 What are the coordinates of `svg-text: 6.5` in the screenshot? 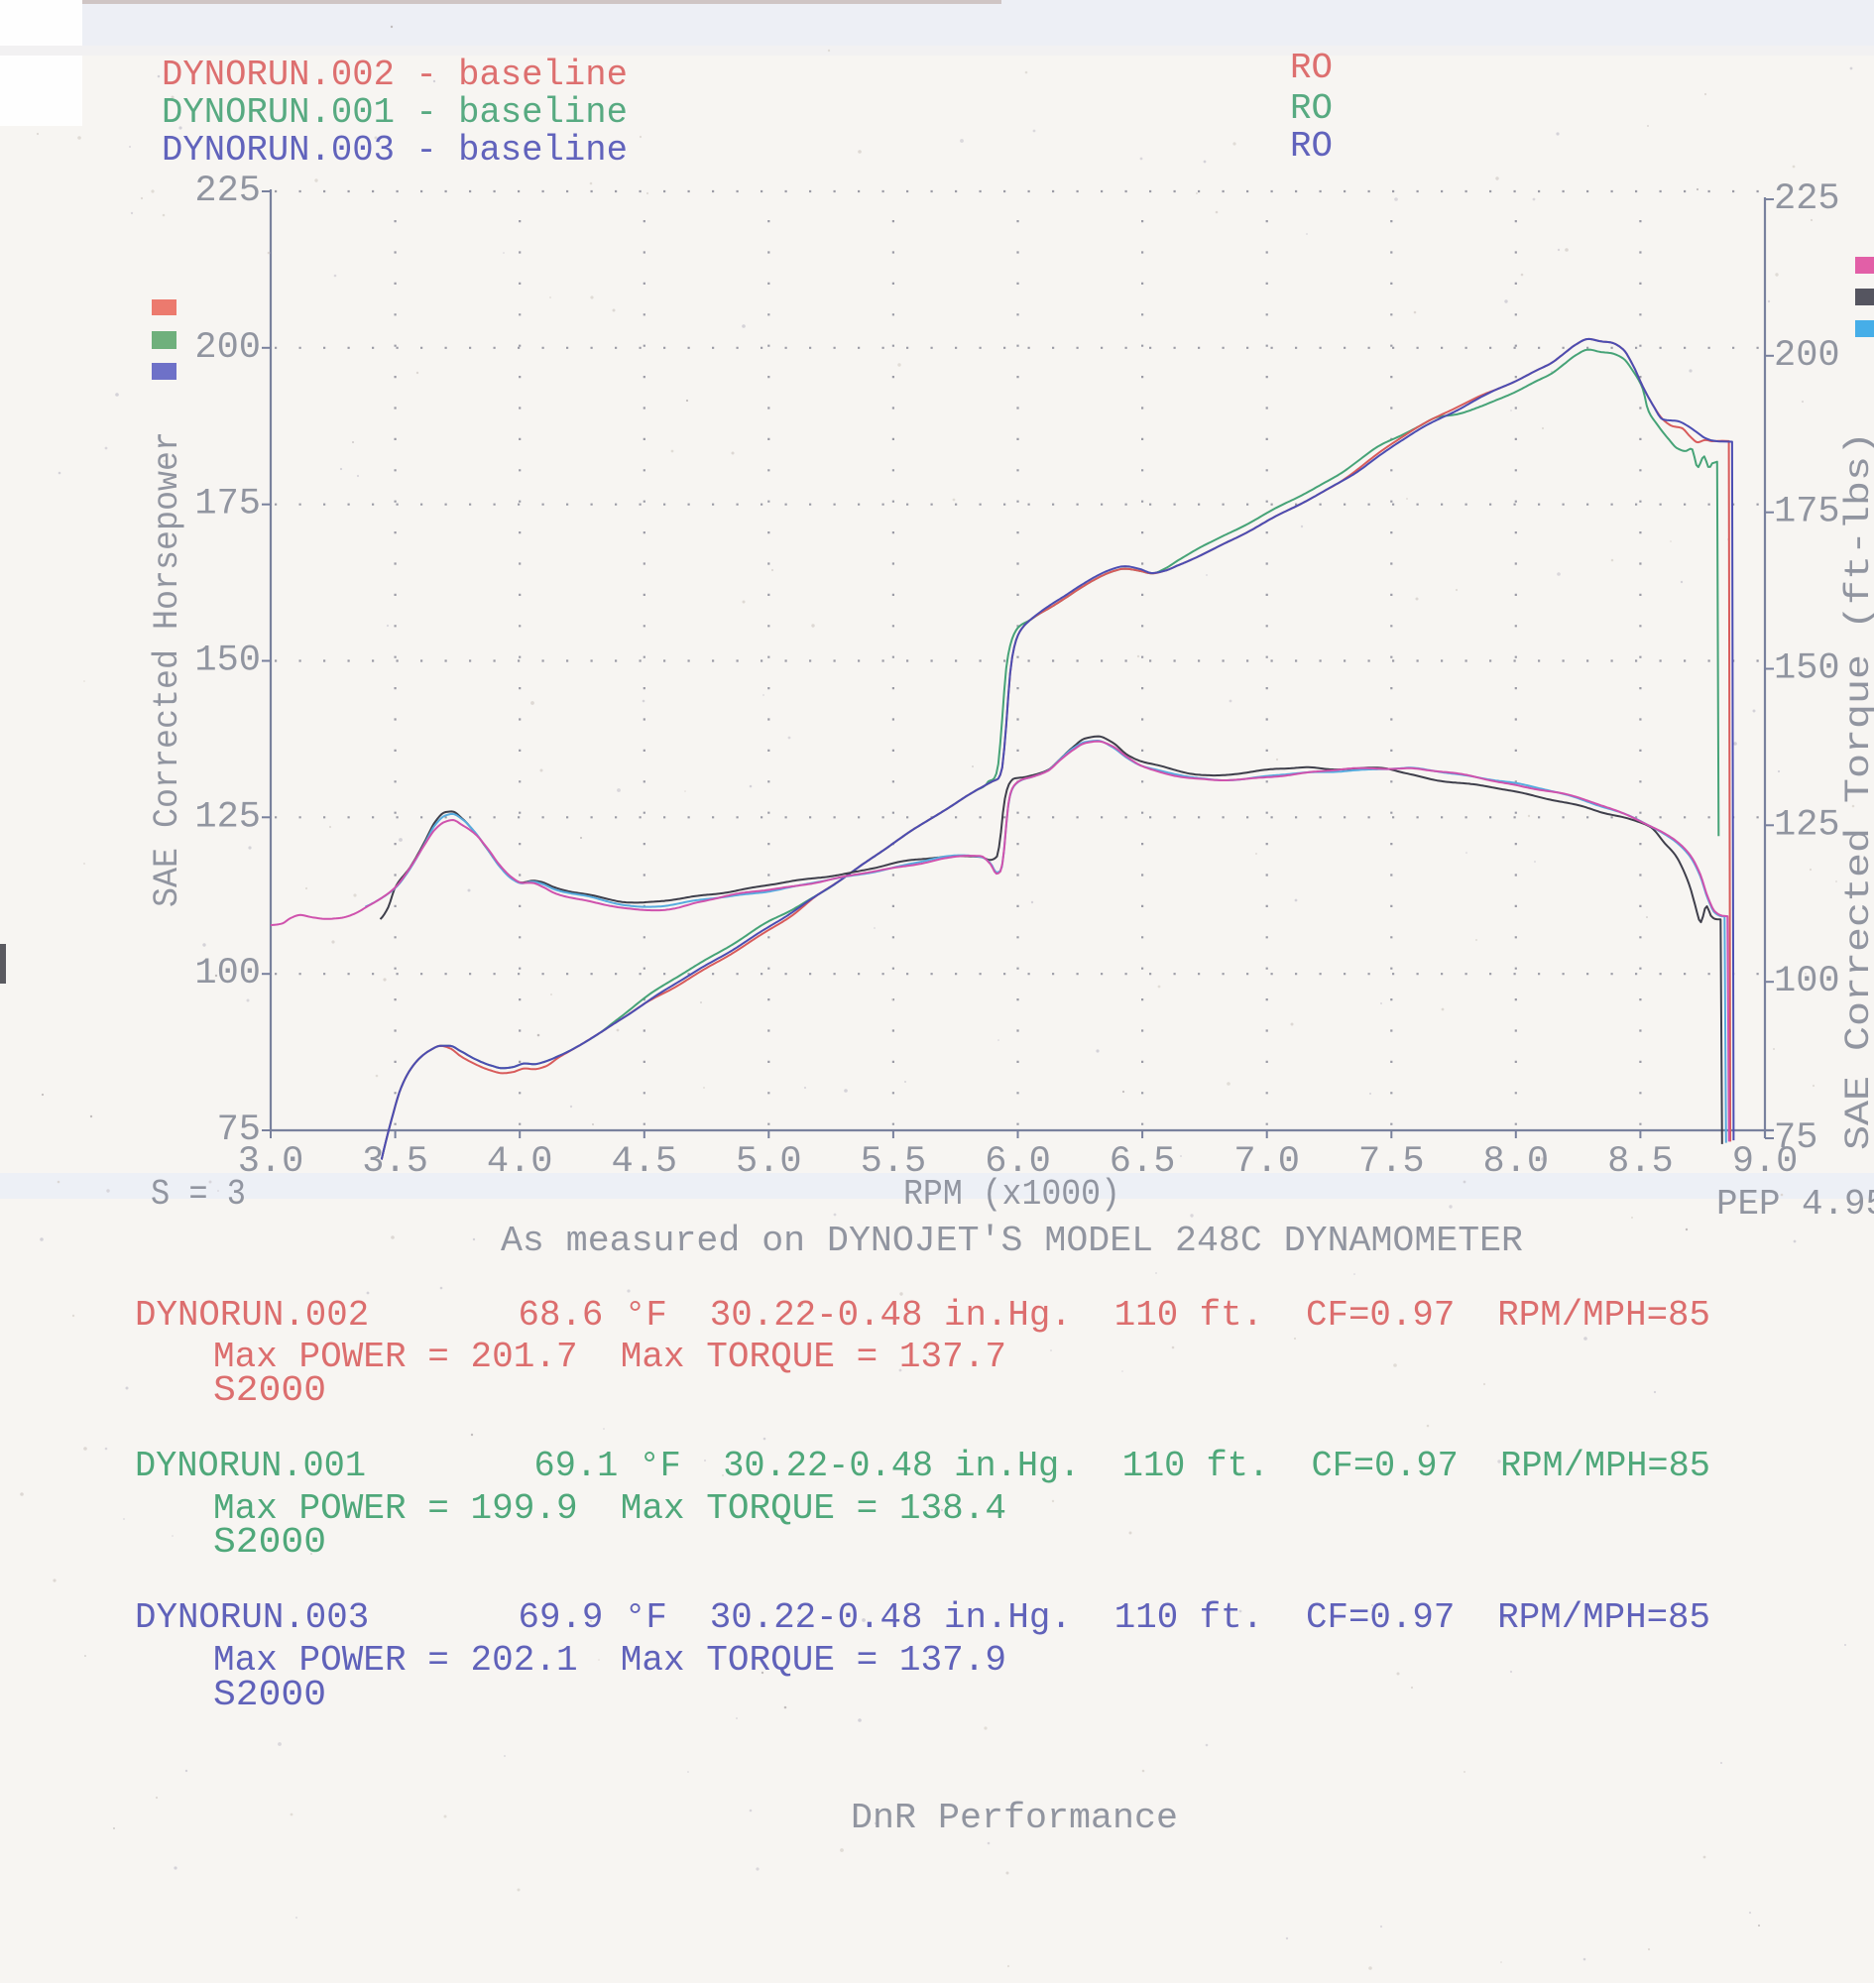 It's located at (1143, 1162).